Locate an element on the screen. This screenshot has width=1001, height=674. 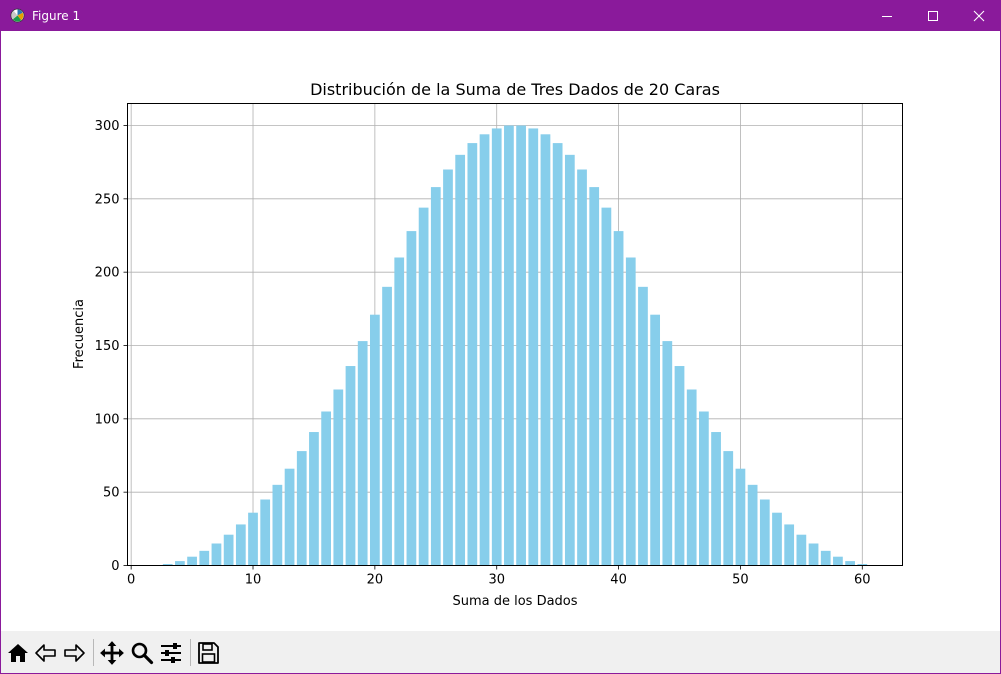
maximize-icon is located at coordinates (933, 15).